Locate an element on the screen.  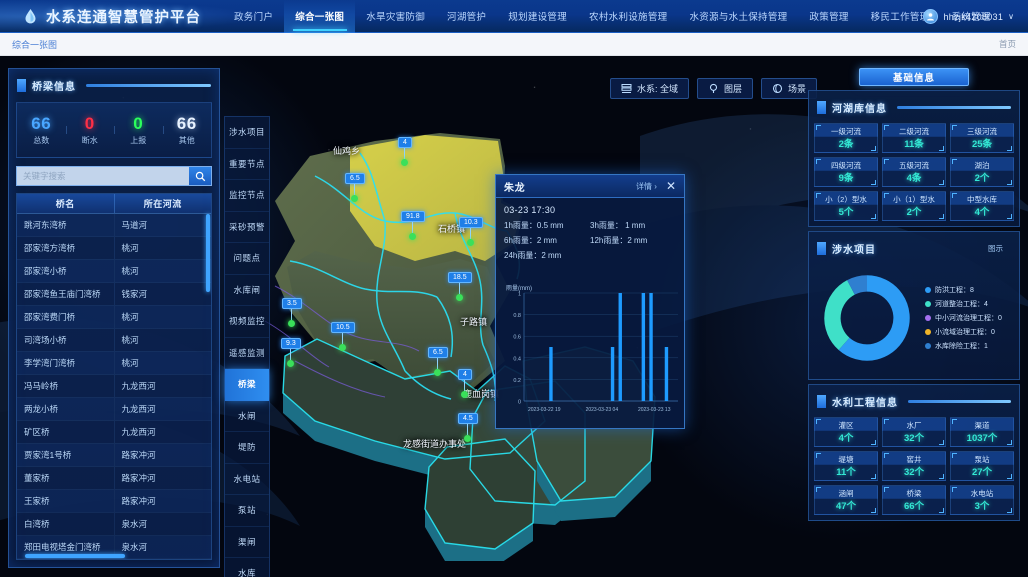
map-toolbar: 水系: 全域 图层 场景 is located at coordinates (714, 88).